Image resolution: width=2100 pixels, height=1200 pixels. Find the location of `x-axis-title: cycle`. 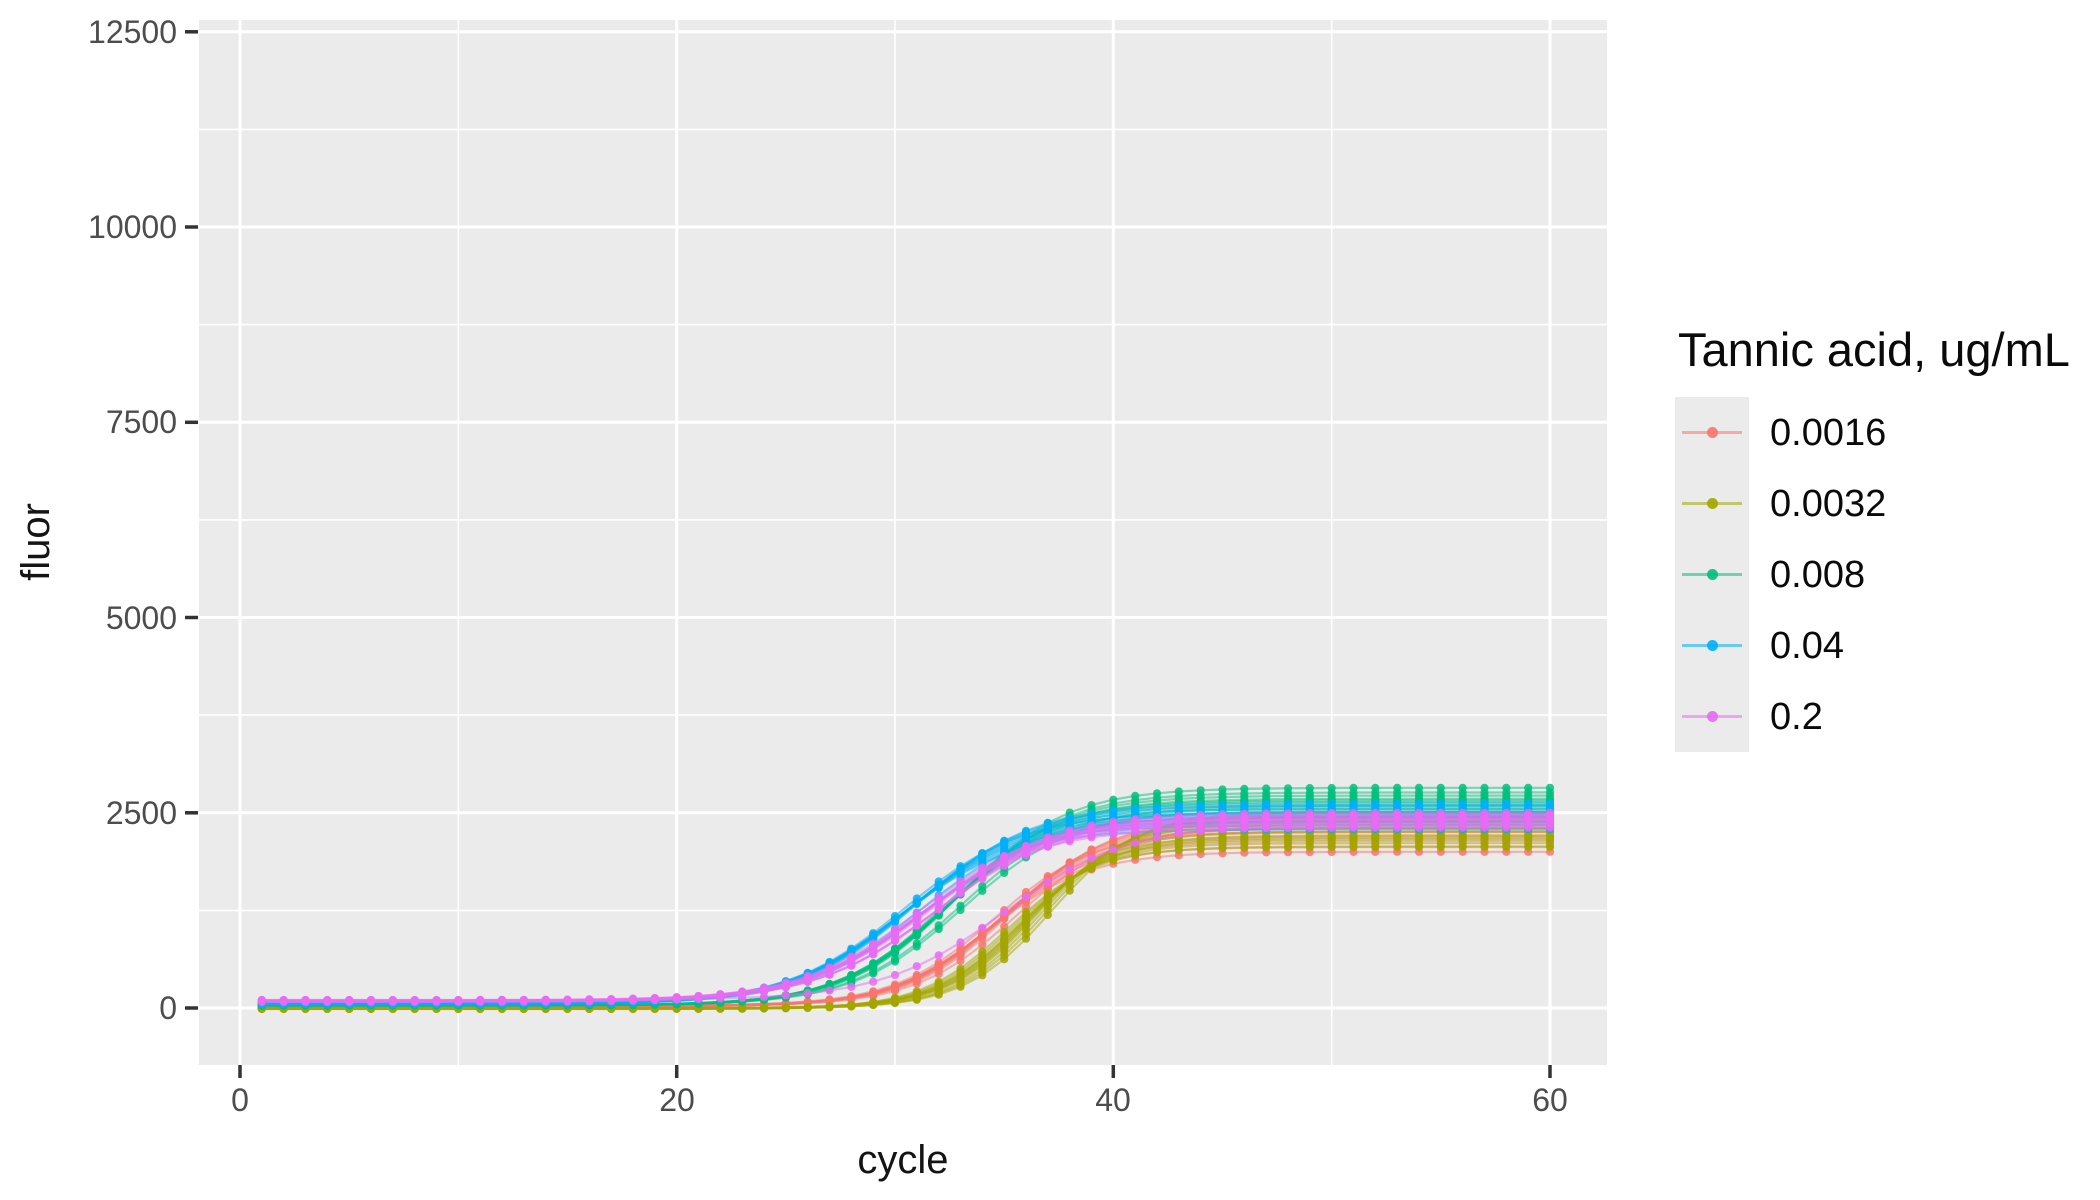

x-axis-title: cycle is located at coordinates (903, 1160).